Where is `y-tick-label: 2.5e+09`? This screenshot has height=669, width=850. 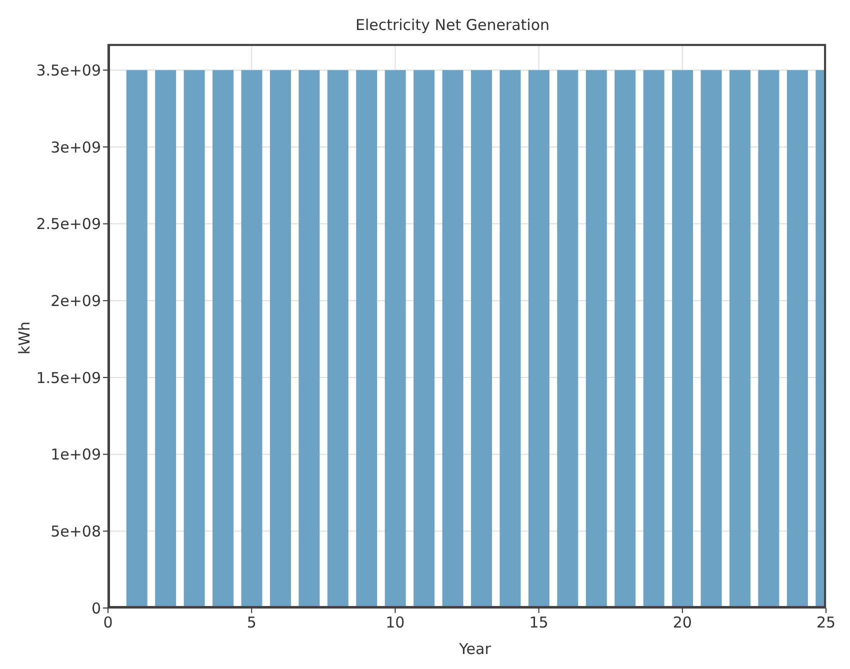 y-tick-label: 2.5e+09 is located at coordinates (68, 224).